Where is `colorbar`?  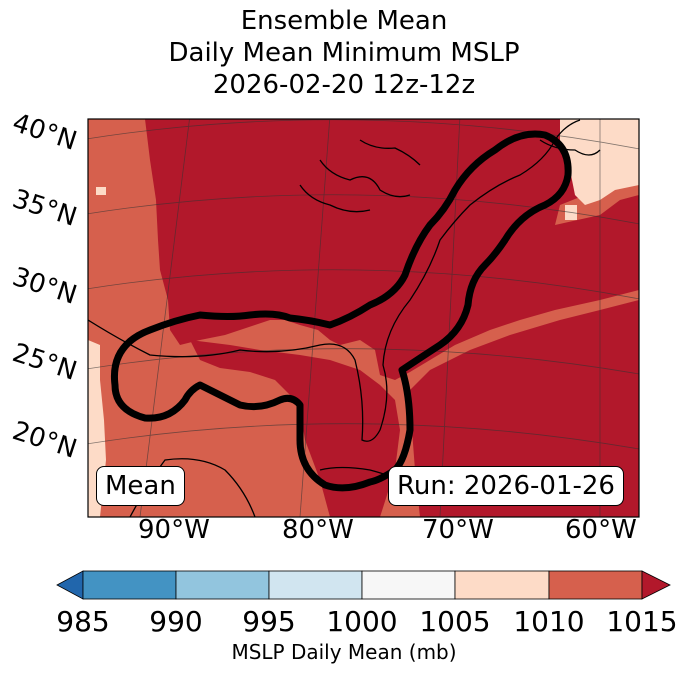
colorbar is located at coordinates (363, 585).